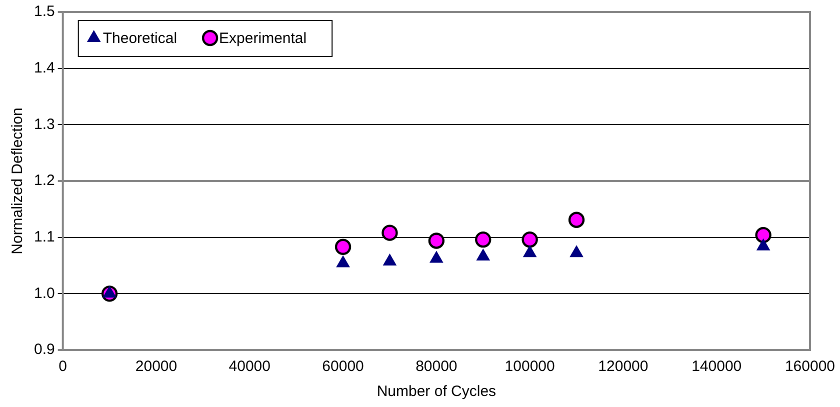 This screenshot has width=840, height=407. What do you see at coordinates (44, 349) in the screenshot?
I see `y-tick-label: 0.9` at bounding box center [44, 349].